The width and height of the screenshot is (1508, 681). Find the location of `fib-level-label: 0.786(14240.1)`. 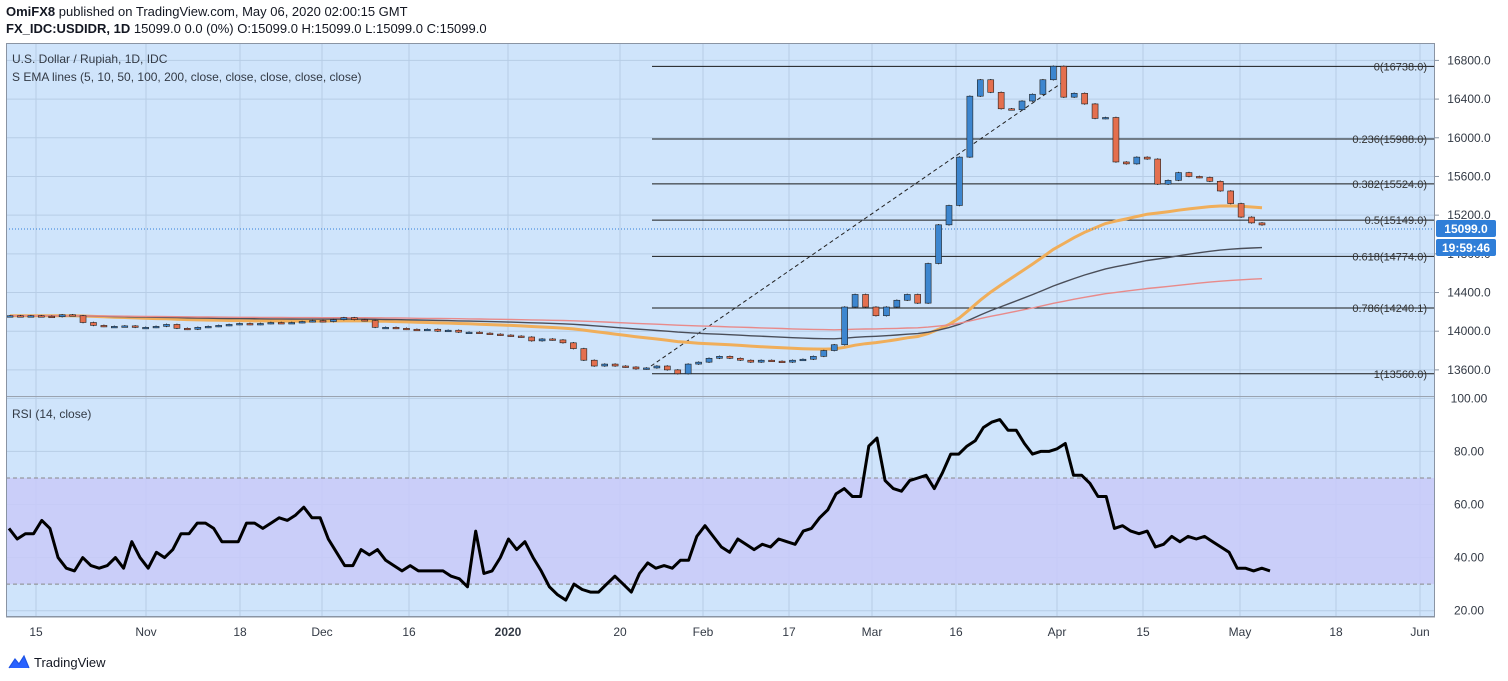

fib-level-label: 0.786(14240.1) is located at coordinates (1389, 309).